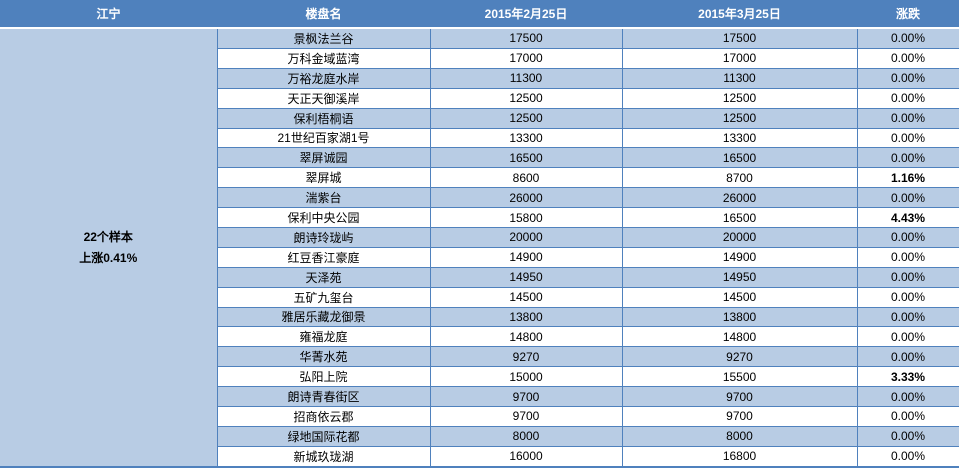 Image resolution: width=959 pixels, height=468 pixels. I want to click on header-change: 涨跌, so click(908, 14).